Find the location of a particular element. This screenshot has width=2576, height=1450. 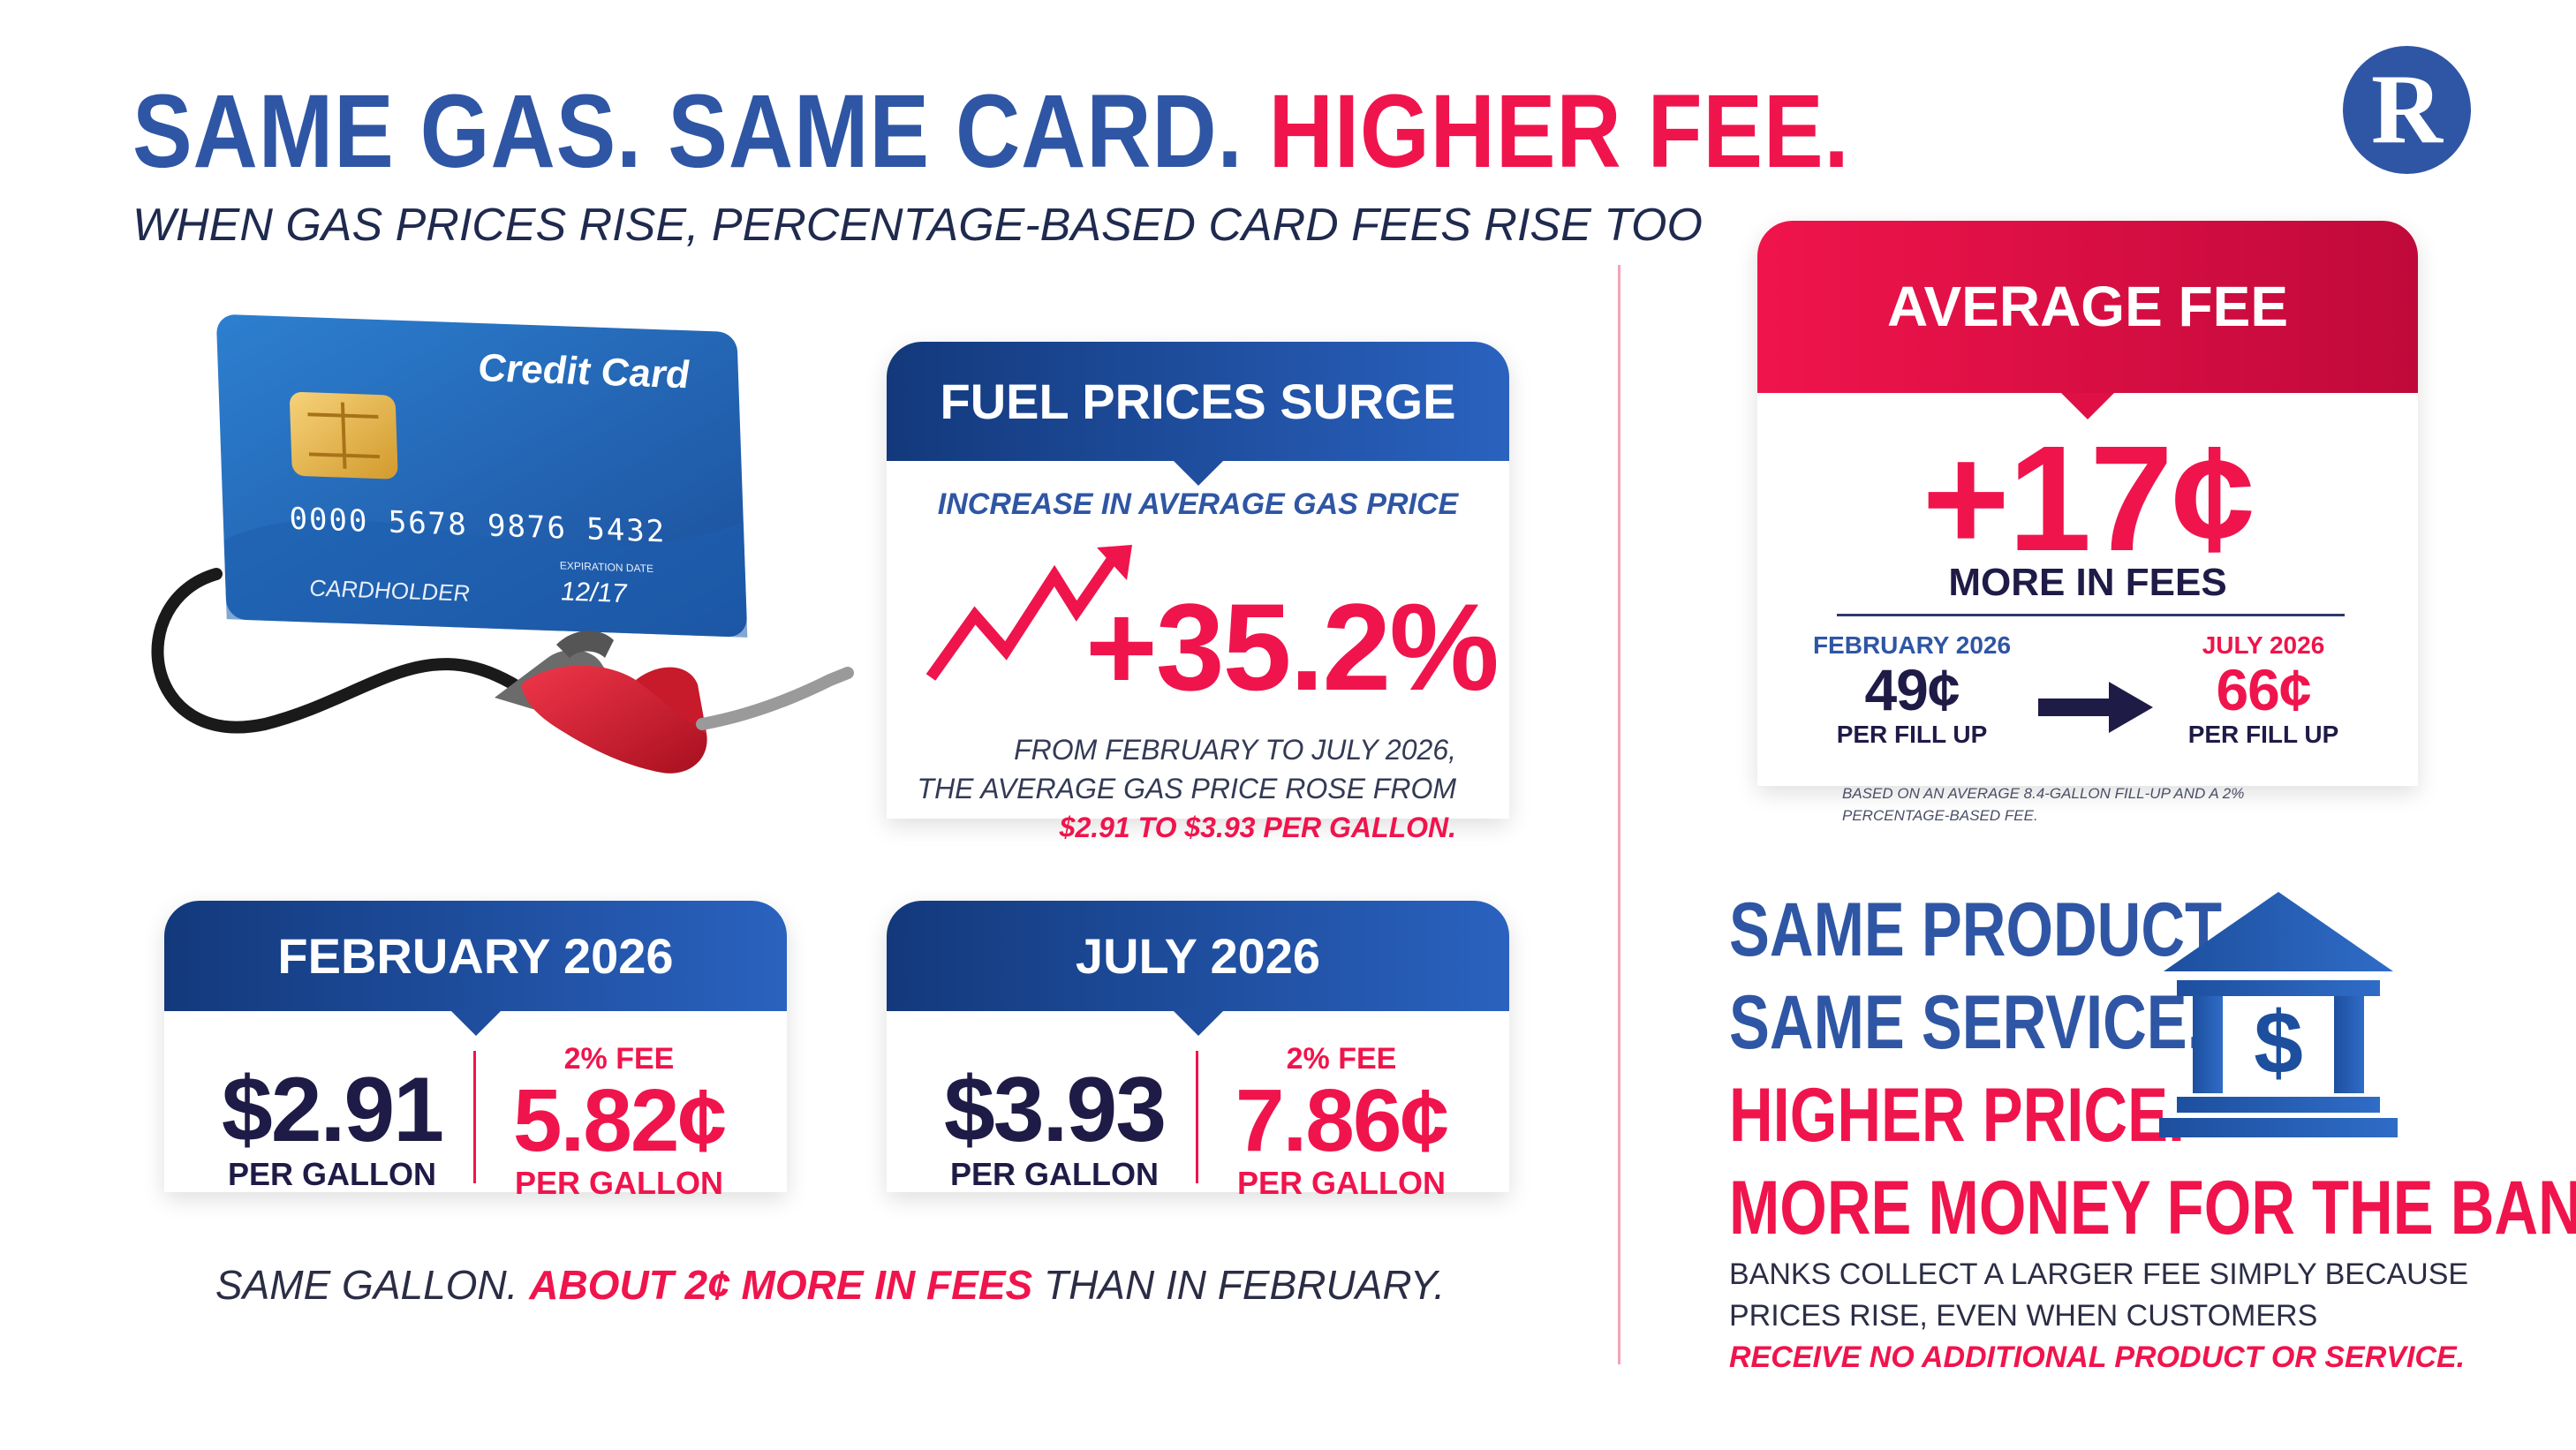

july-fee: 7.86¢ is located at coordinates (1342, 1120).